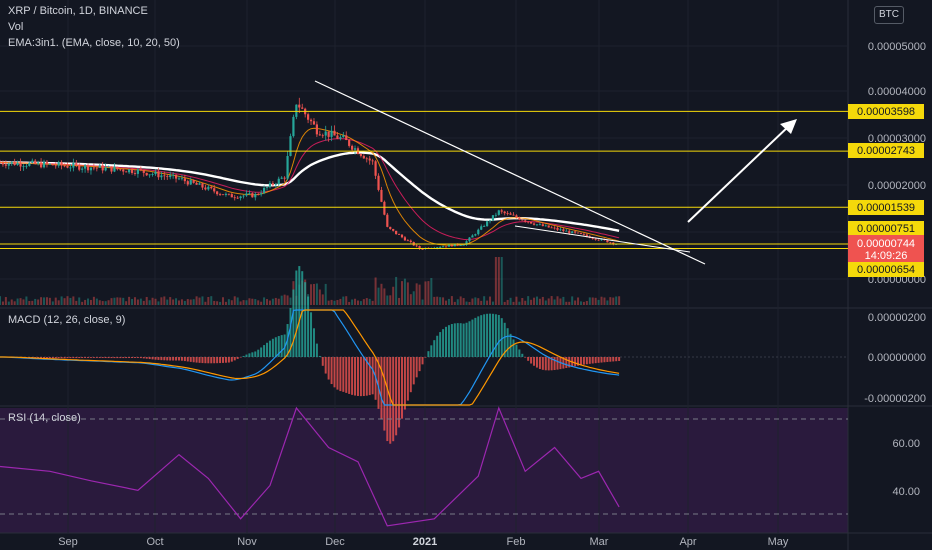 Image resolution: width=932 pixels, height=550 pixels. Describe the element at coordinates (78, 11) in the screenshot. I see `chart-title: XRP / Bitcoin, 1D, BINANCE` at that location.